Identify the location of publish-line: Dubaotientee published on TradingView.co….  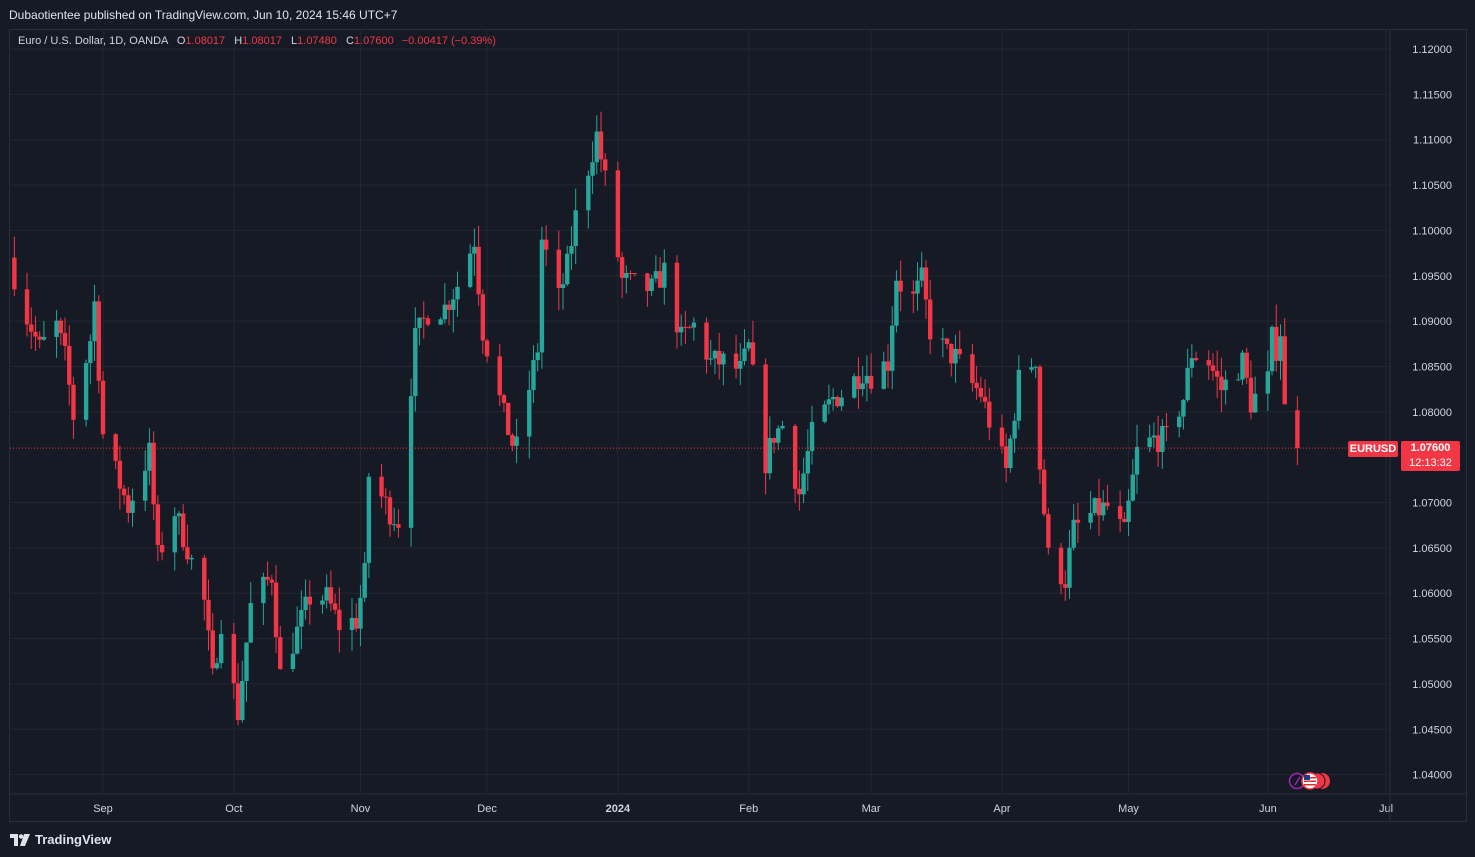
(203, 15).